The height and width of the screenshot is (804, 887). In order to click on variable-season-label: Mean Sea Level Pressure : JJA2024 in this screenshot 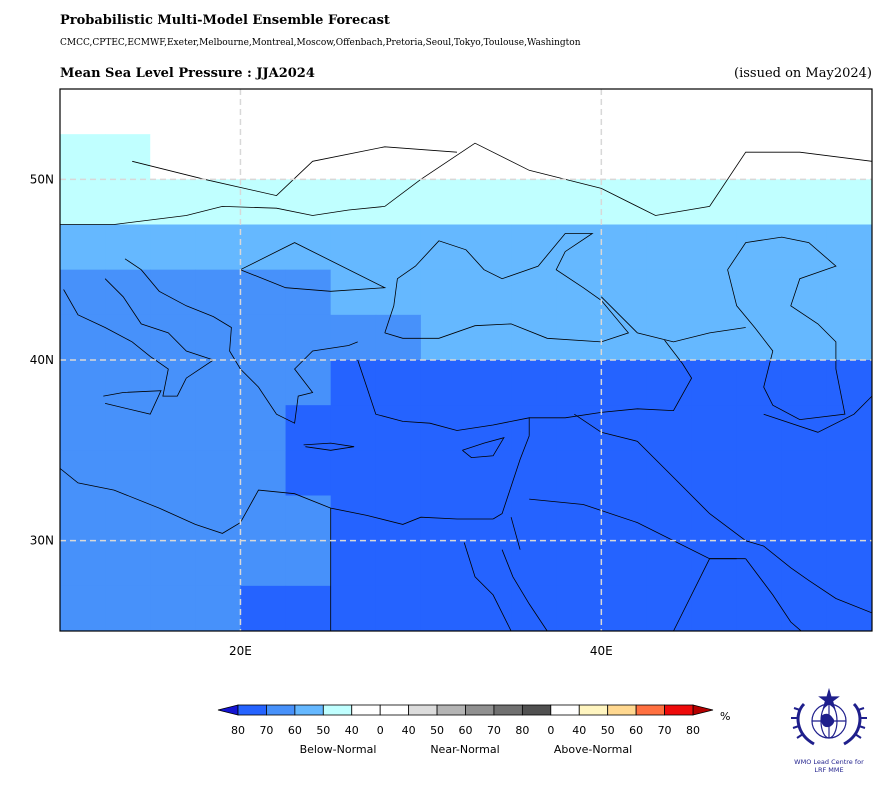, I will do `click(187, 73)`.